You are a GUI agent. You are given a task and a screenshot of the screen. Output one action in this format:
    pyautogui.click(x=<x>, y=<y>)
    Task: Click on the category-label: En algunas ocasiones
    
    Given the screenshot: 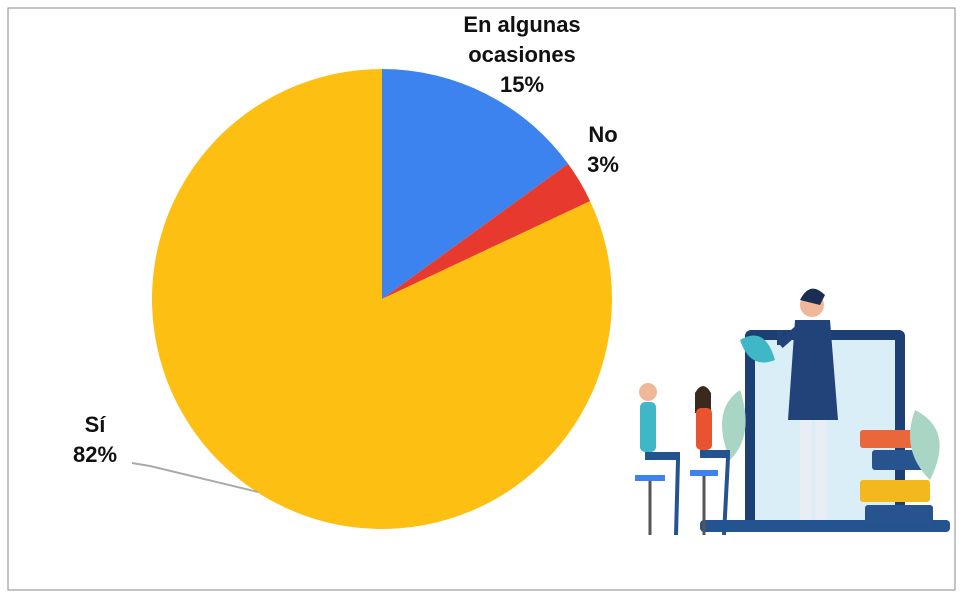 What is the action you would take?
    pyautogui.click(x=522, y=39)
    